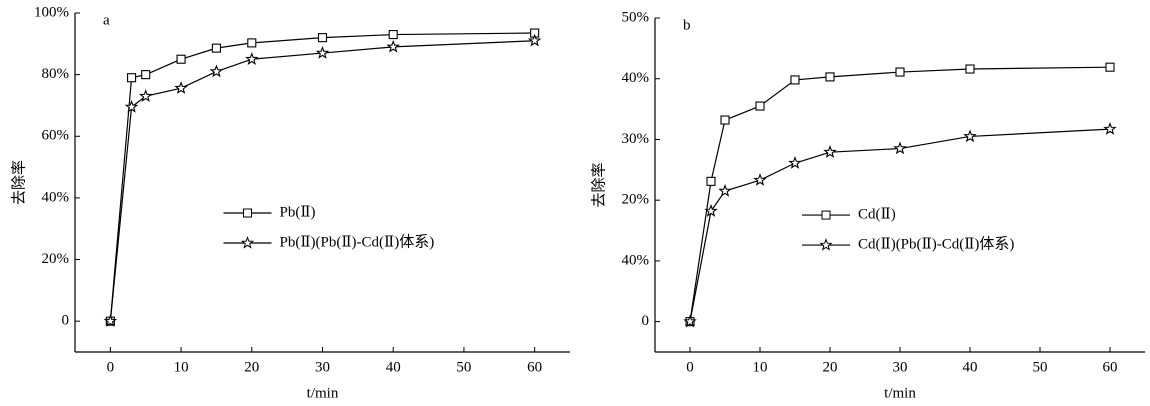 The height and width of the screenshot is (406, 1150). What do you see at coordinates (56, 74) in the screenshot?
I see `y-tick-label: 80%` at bounding box center [56, 74].